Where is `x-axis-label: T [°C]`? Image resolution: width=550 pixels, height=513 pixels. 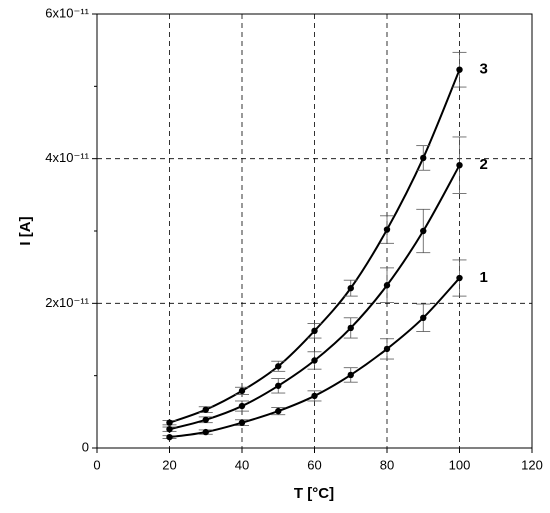 x-axis-label: T [°C] is located at coordinates (314, 493).